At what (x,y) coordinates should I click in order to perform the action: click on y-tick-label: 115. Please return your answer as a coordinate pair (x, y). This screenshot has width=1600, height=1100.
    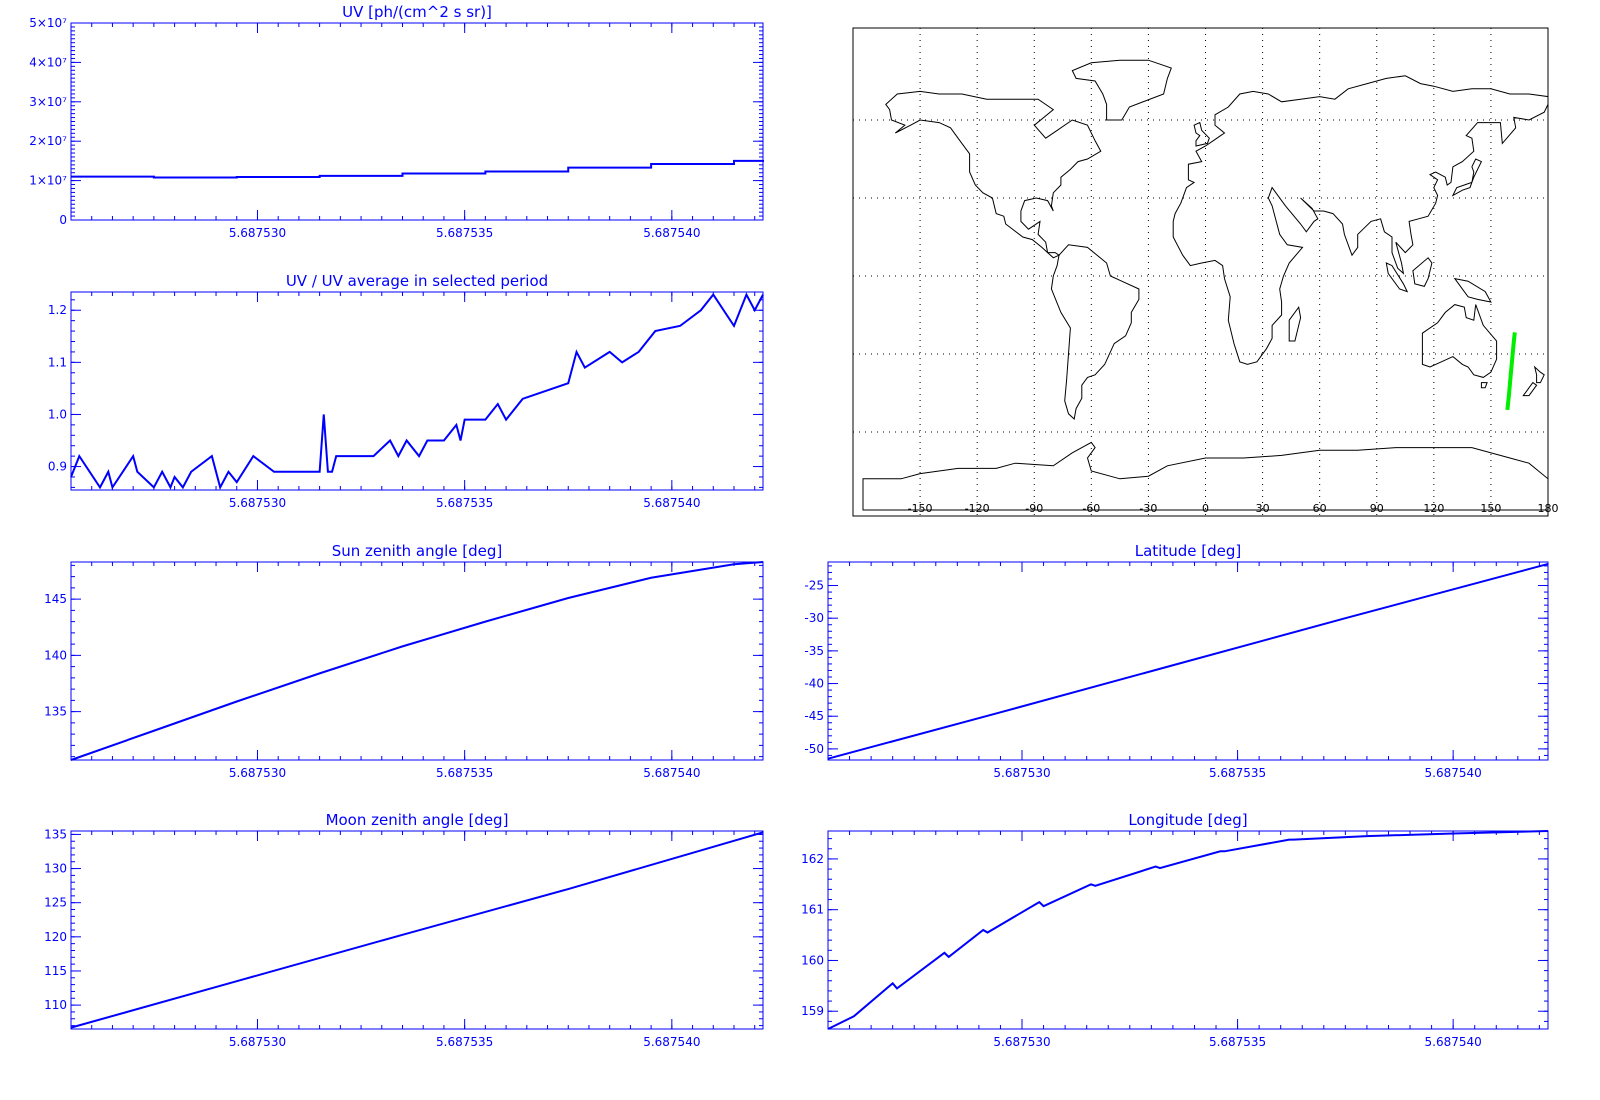
    Looking at the image, I should click on (55, 971).